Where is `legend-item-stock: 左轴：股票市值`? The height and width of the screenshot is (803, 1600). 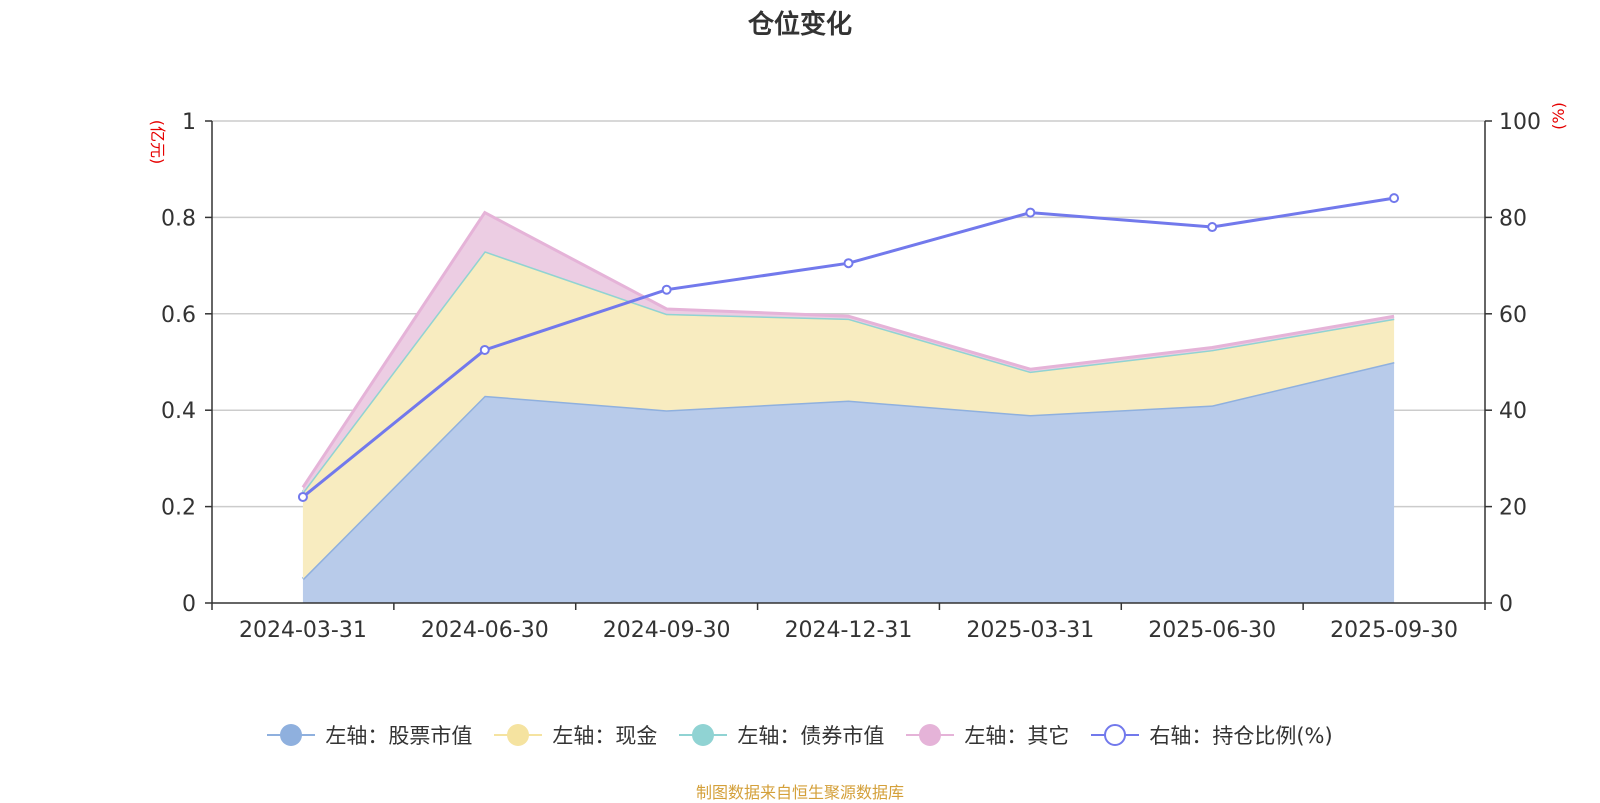 legend-item-stock: 左轴：股票市值 is located at coordinates (369, 735).